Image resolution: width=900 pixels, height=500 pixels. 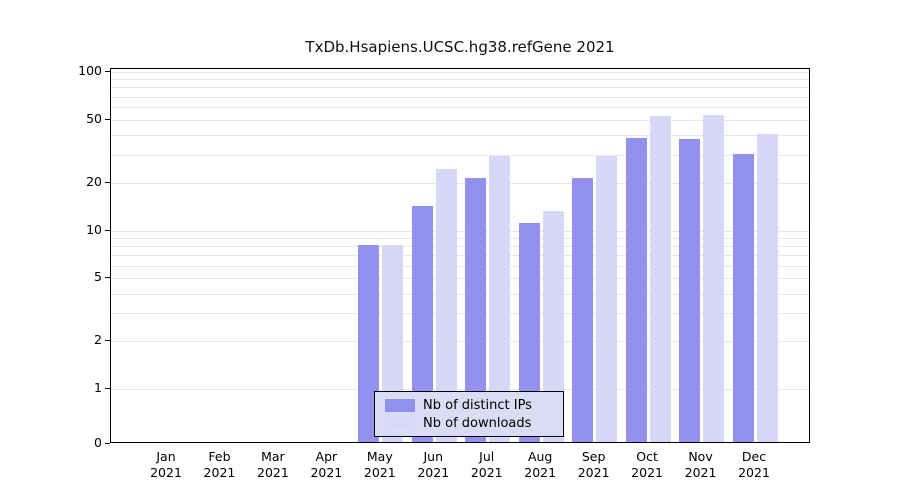 What do you see at coordinates (90, 70) in the screenshot?
I see `y-tick-label: 100` at bounding box center [90, 70].